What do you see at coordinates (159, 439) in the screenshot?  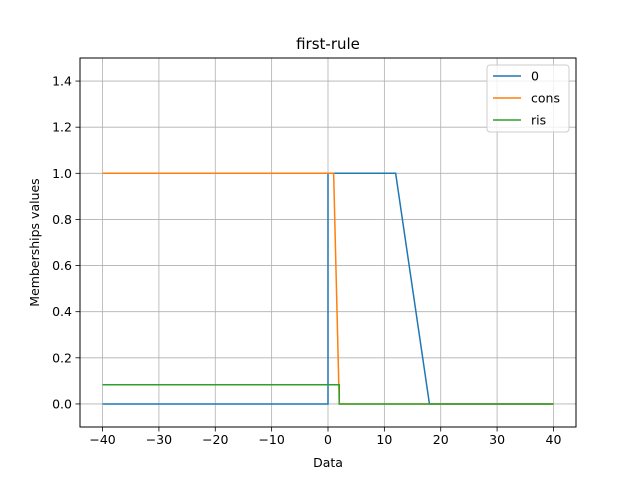 I see `x-tick-label: −30` at bounding box center [159, 439].